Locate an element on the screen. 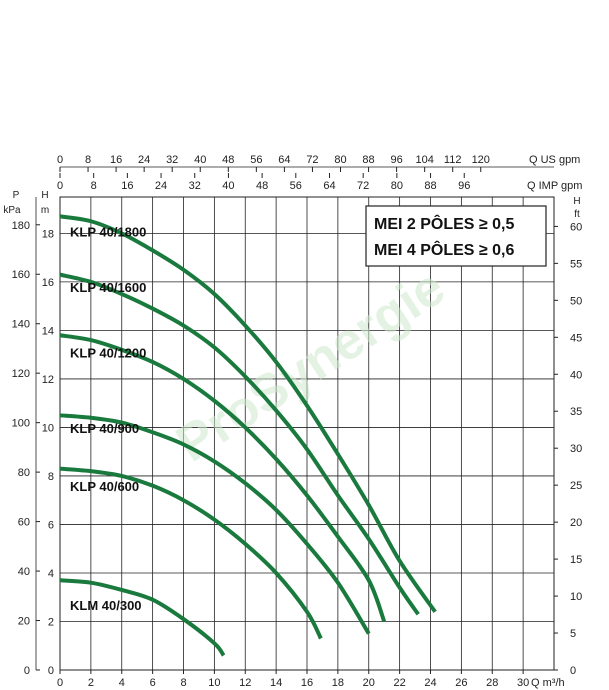  x-tick-label: 0 is located at coordinates (60, 683).